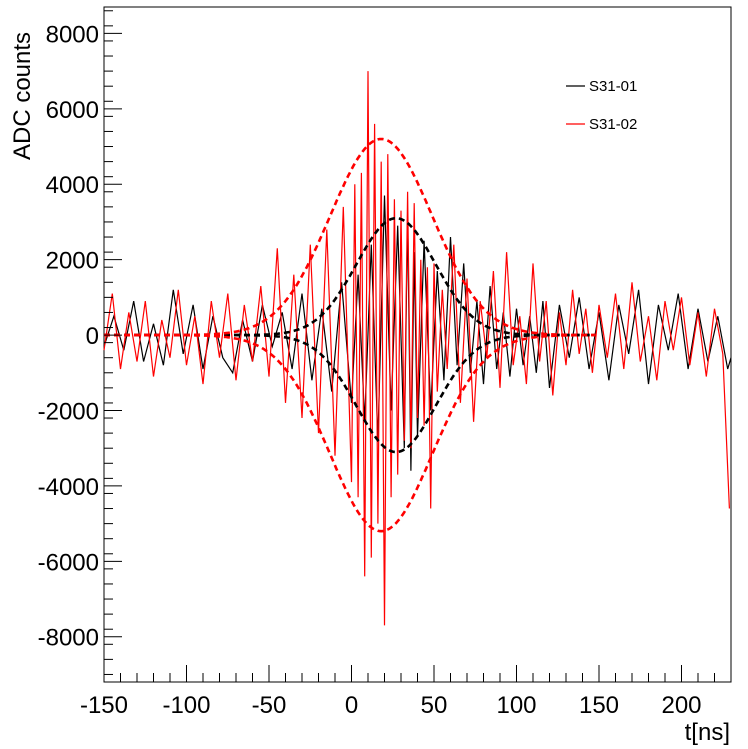 The width and height of the screenshot is (748, 749). I want to click on x-tick-label: -100, so click(186, 705).